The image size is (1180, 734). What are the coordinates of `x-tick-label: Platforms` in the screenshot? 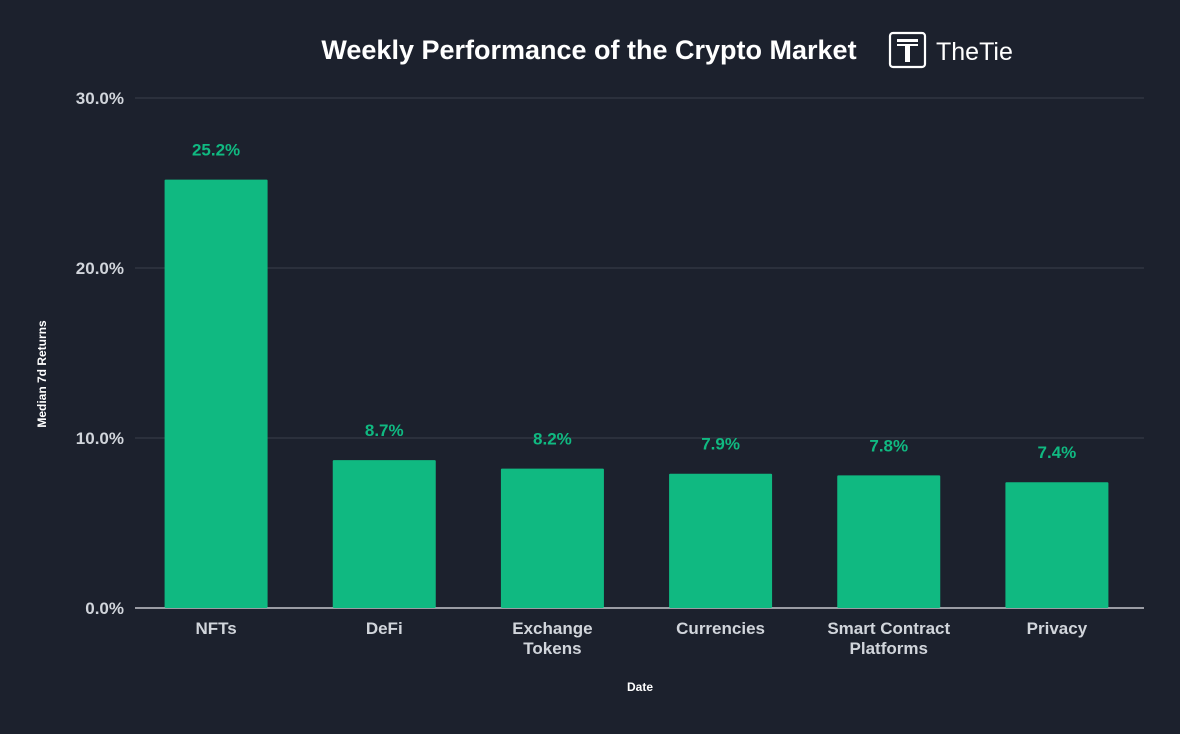 It's located at (889, 648).